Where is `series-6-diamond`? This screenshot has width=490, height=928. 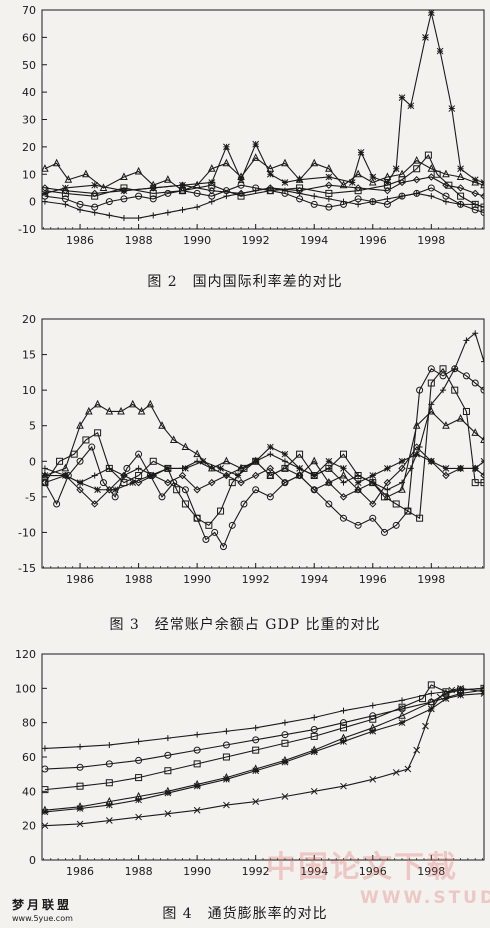 series-6-diamond is located at coordinates (263, 475).